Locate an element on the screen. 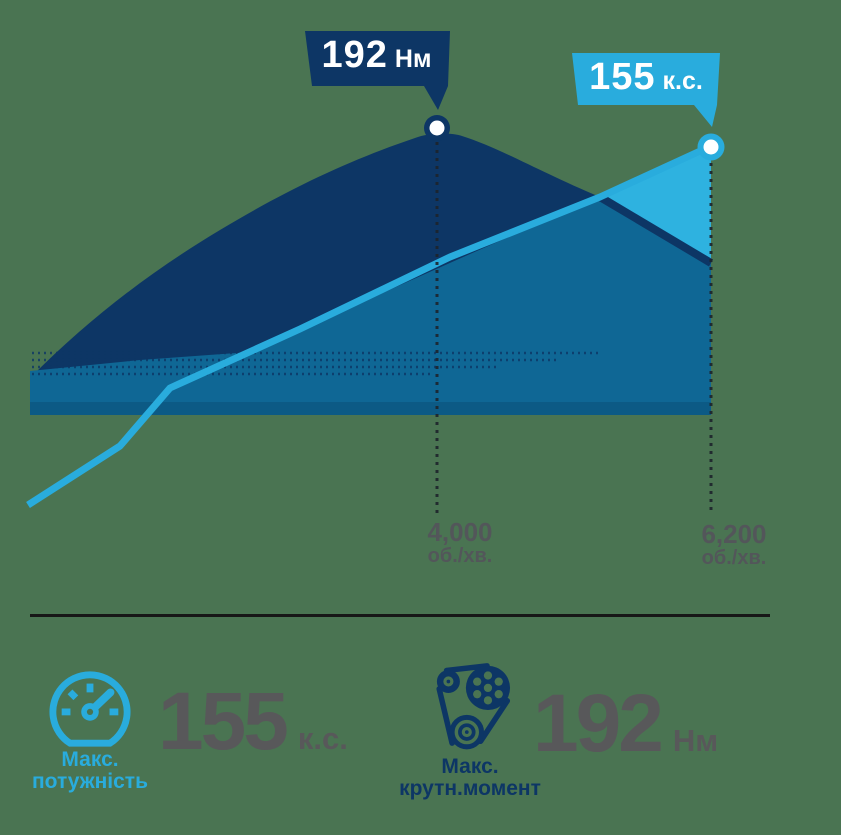  power-callout-value: 155 is located at coordinates (622, 77).